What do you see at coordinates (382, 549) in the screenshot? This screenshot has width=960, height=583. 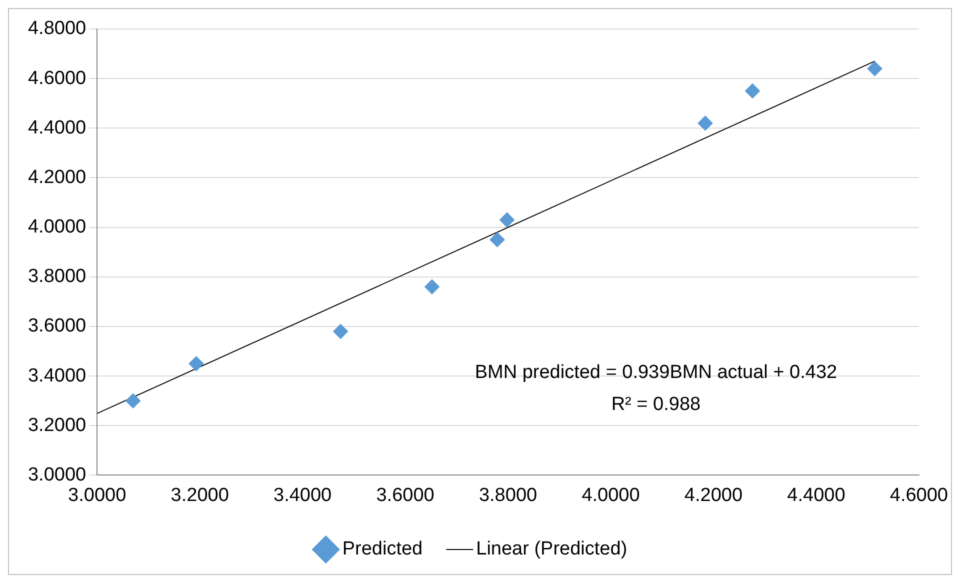 I see `legend-label: Predicted` at bounding box center [382, 549].